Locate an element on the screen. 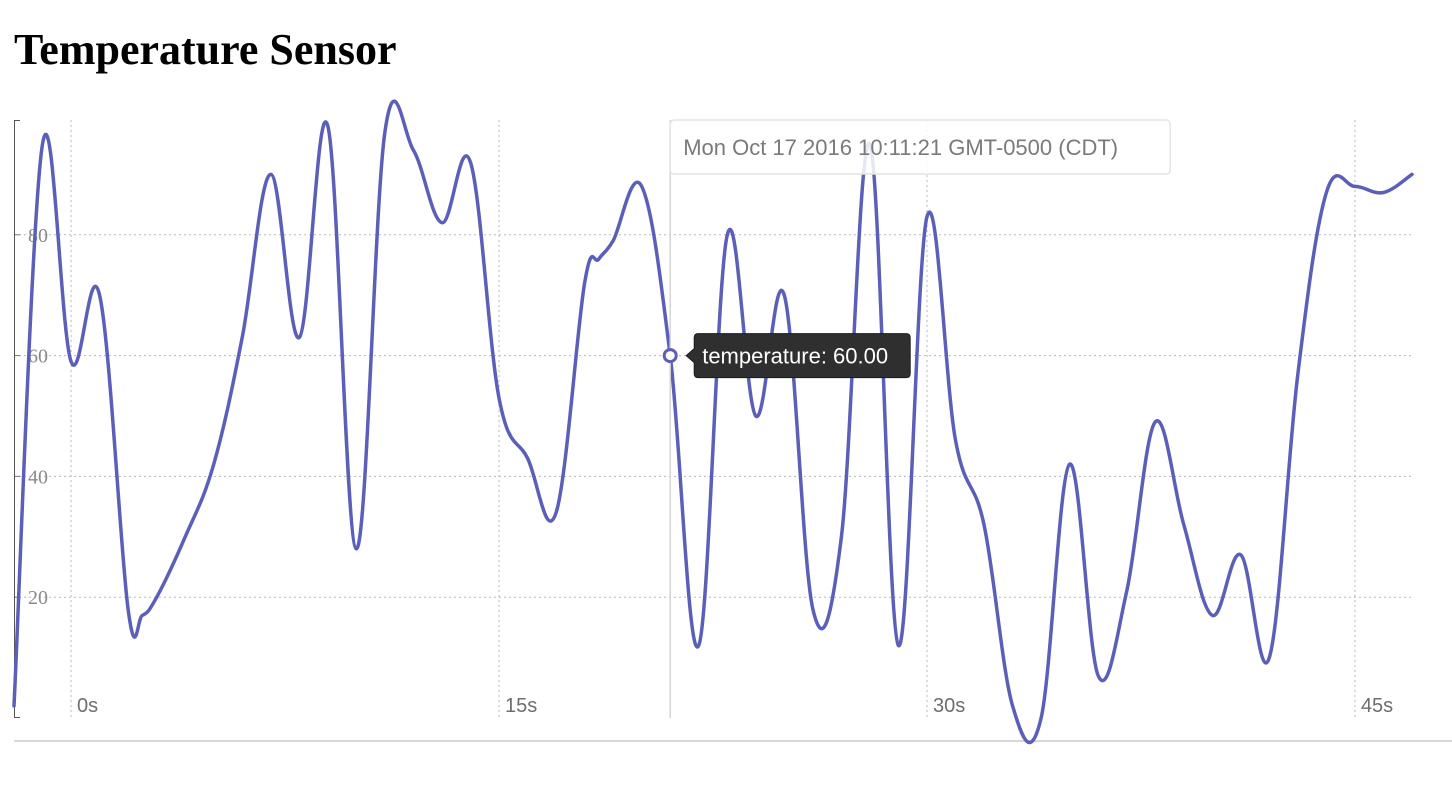 The width and height of the screenshot is (1452, 786). y-tick-label: 20 is located at coordinates (38, 598).